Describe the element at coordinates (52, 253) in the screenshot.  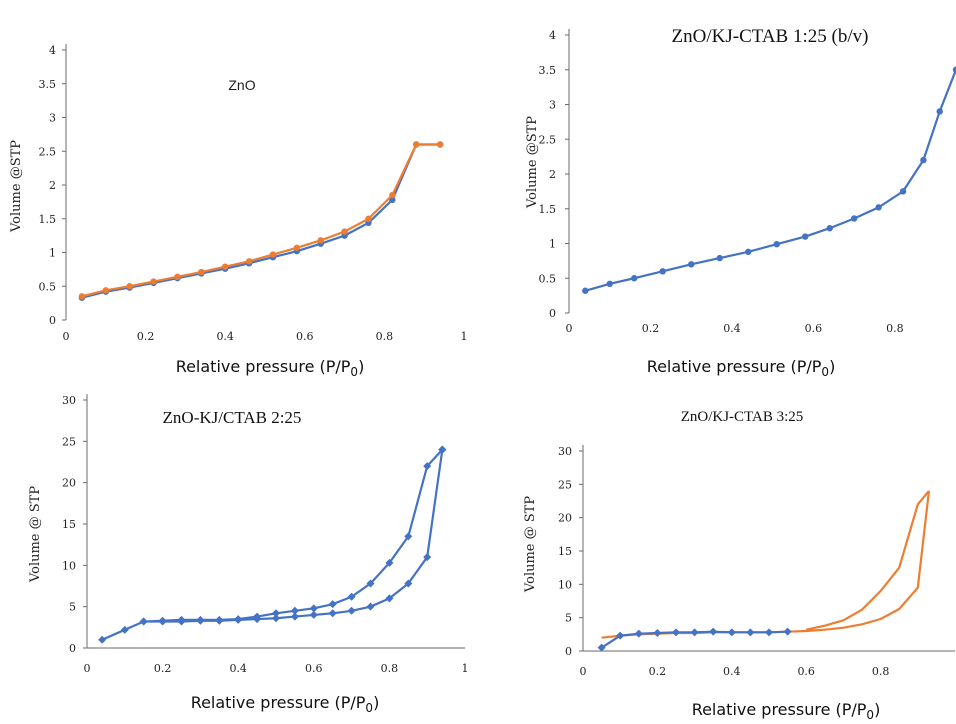
I see `y-tick-label: 1` at that location.